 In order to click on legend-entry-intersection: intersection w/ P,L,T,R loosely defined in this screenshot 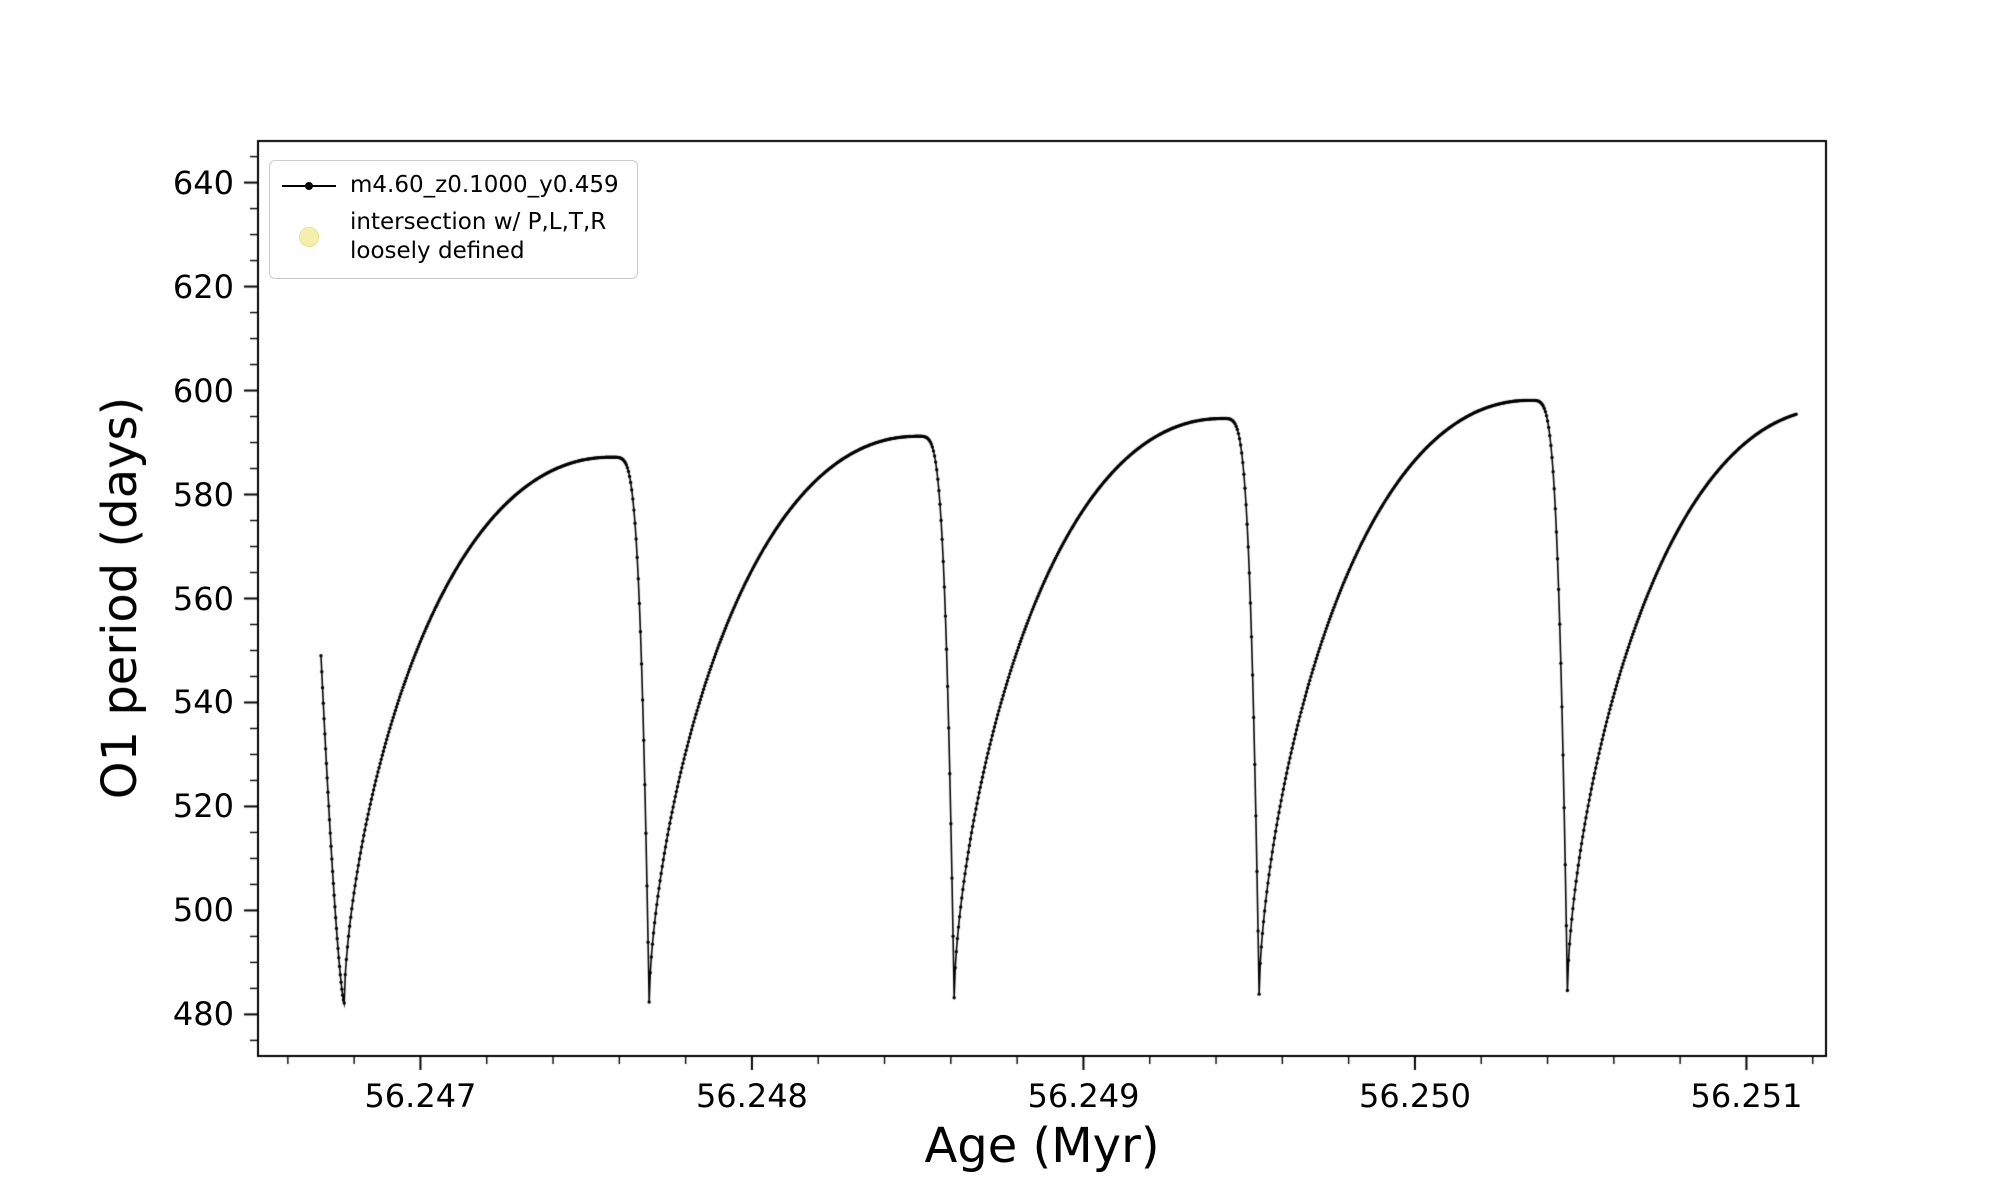, I will do `click(450, 237)`.